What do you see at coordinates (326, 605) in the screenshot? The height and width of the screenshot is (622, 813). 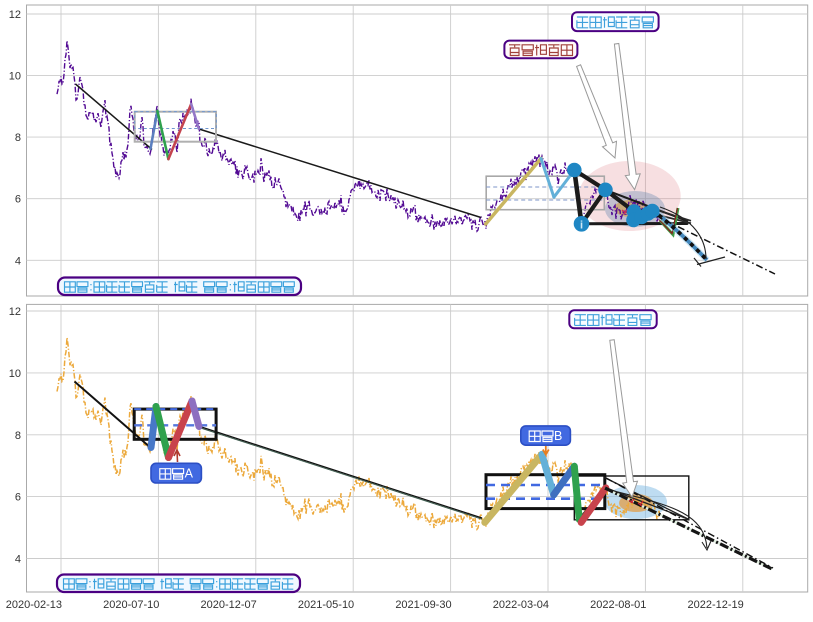 I see `svg-text: 2021-05-10` at bounding box center [326, 605].